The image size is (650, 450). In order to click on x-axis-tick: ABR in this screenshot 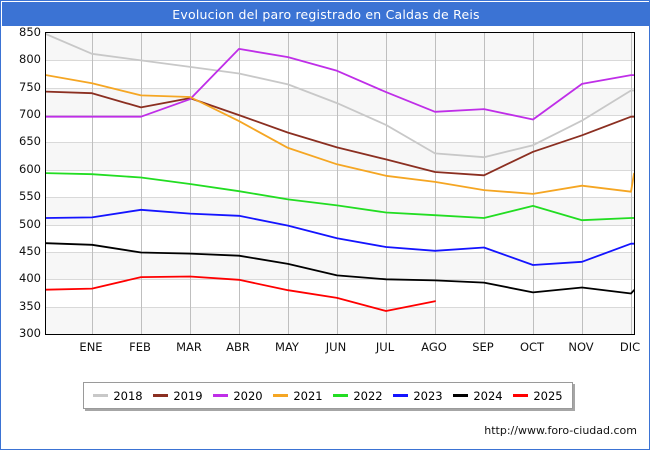, I will do `click(238, 347)`.